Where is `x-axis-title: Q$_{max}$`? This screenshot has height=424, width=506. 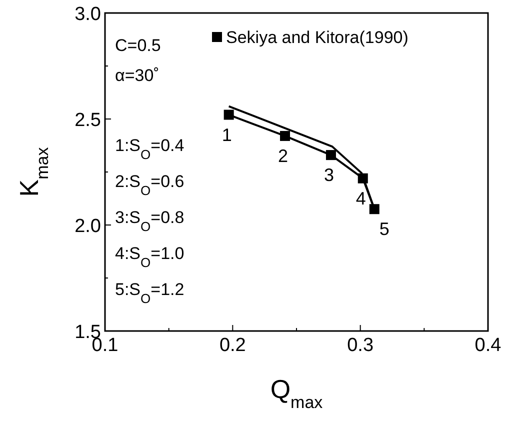 x-axis-title: Q$_{max}$ is located at coordinates (297, 393).